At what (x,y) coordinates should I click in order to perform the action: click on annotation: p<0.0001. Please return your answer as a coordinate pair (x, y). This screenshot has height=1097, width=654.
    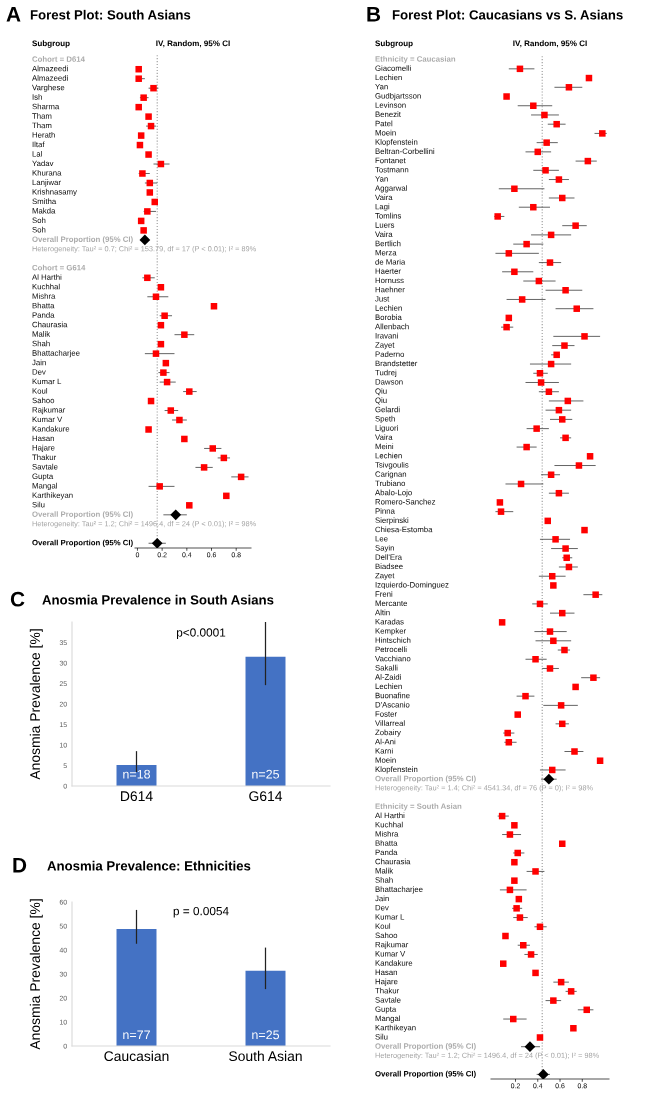
    Looking at the image, I should click on (201, 633).